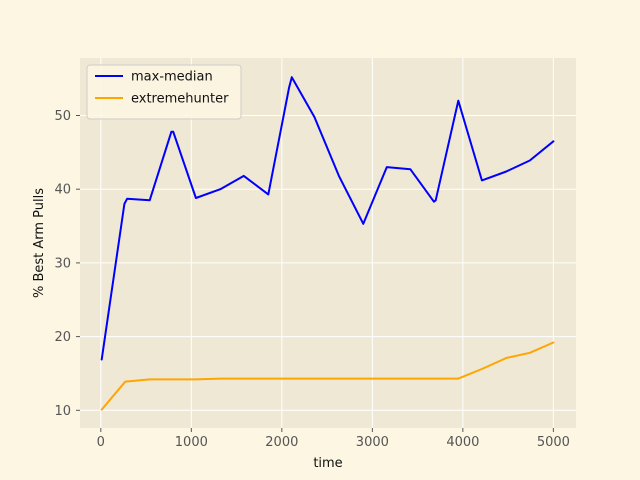 This screenshot has height=480, width=640. I want to click on y-tick-label: 30, so click(62, 263).